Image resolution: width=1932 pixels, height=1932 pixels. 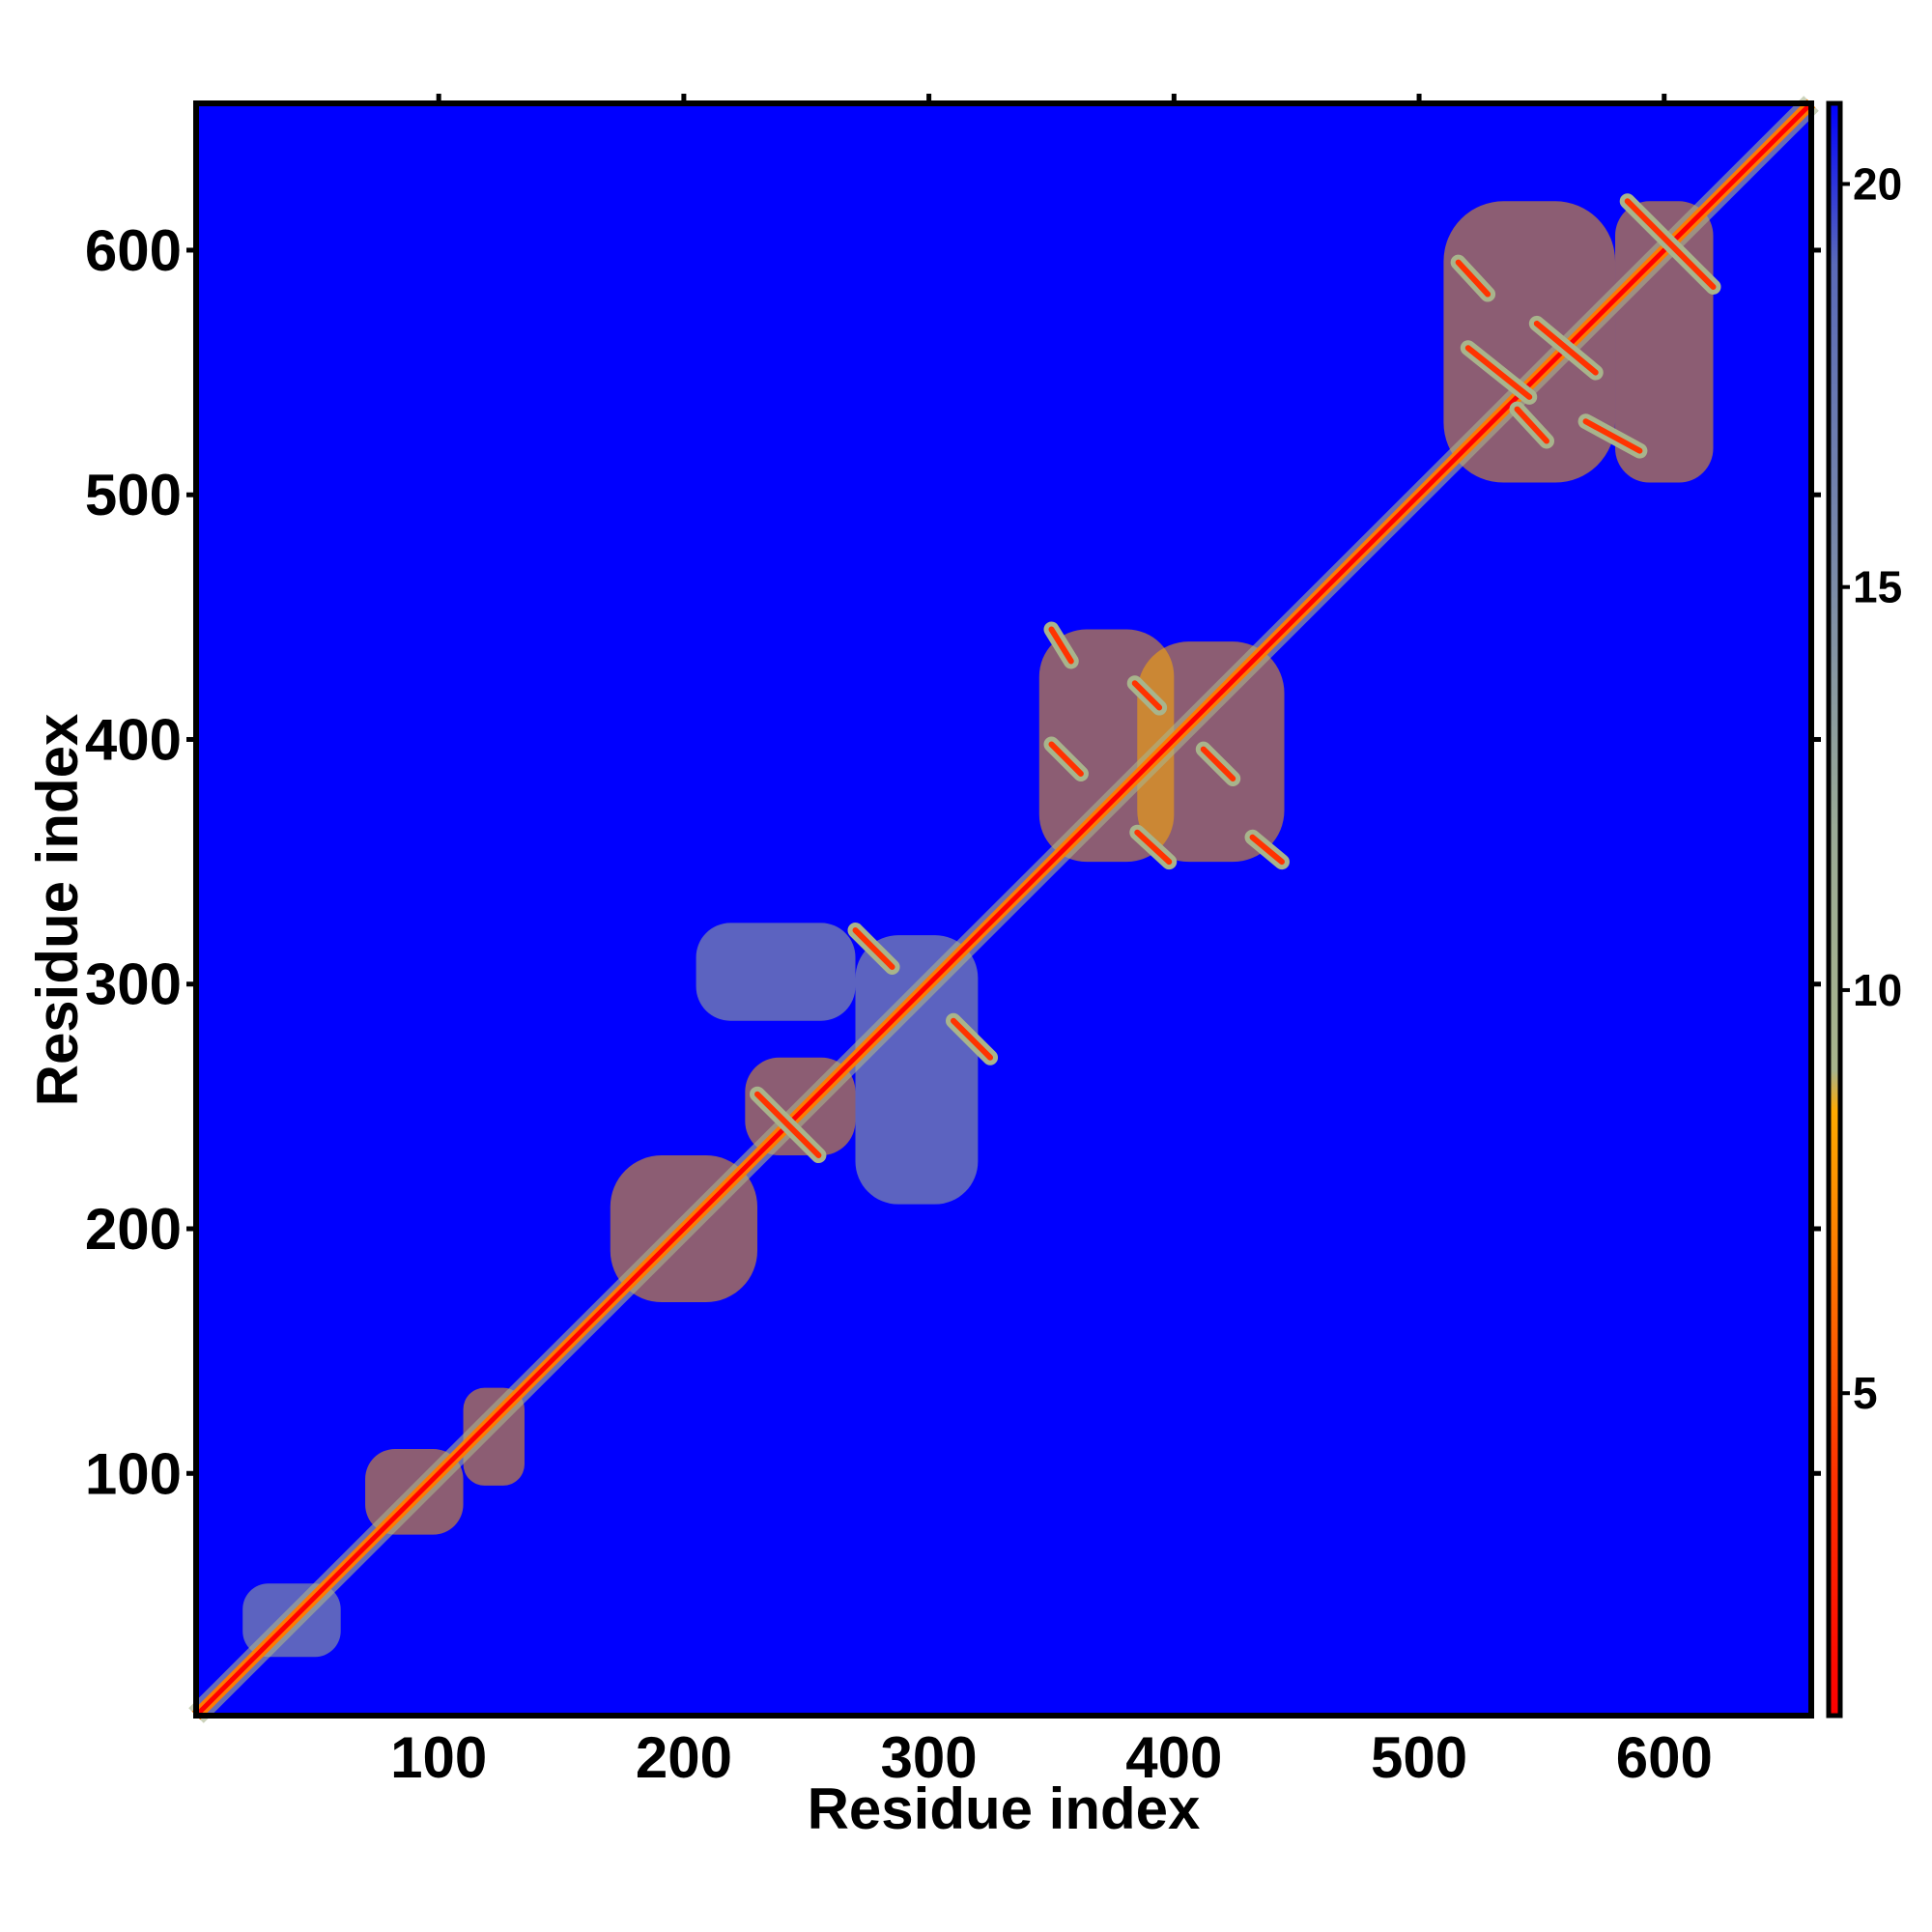 What do you see at coordinates (133, 250) in the screenshot?
I see `y-tick-label: 600` at bounding box center [133, 250].